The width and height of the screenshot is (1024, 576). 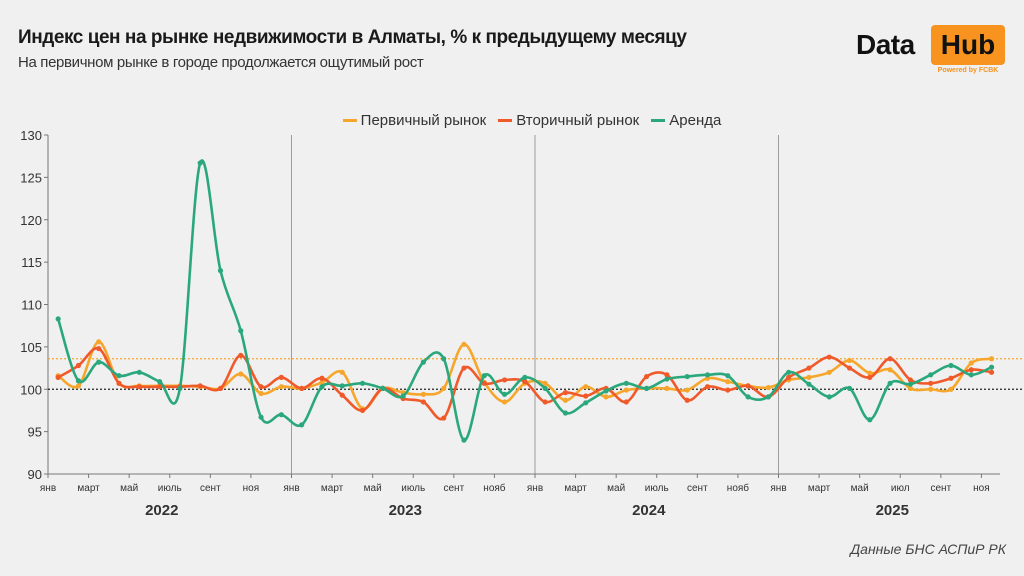 I want to click on year-label: 2024, so click(x=649, y=510).